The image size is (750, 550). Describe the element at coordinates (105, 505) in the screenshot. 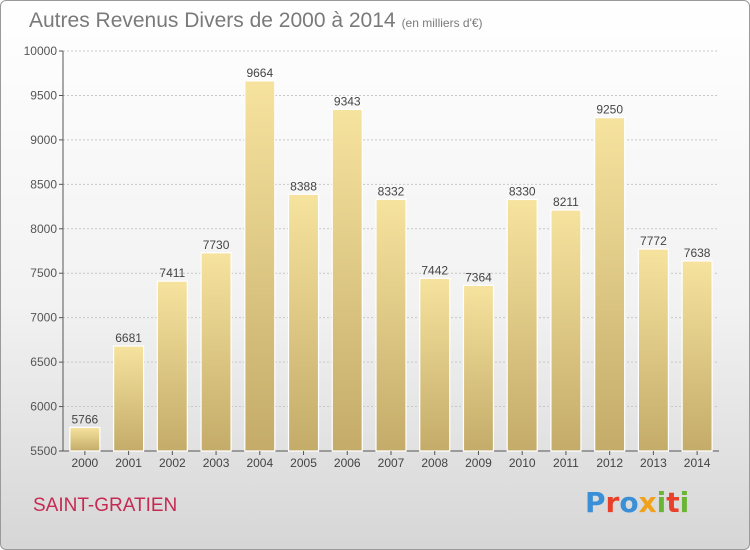

I see `location-label: SAINT-GRATIEN` at that location.